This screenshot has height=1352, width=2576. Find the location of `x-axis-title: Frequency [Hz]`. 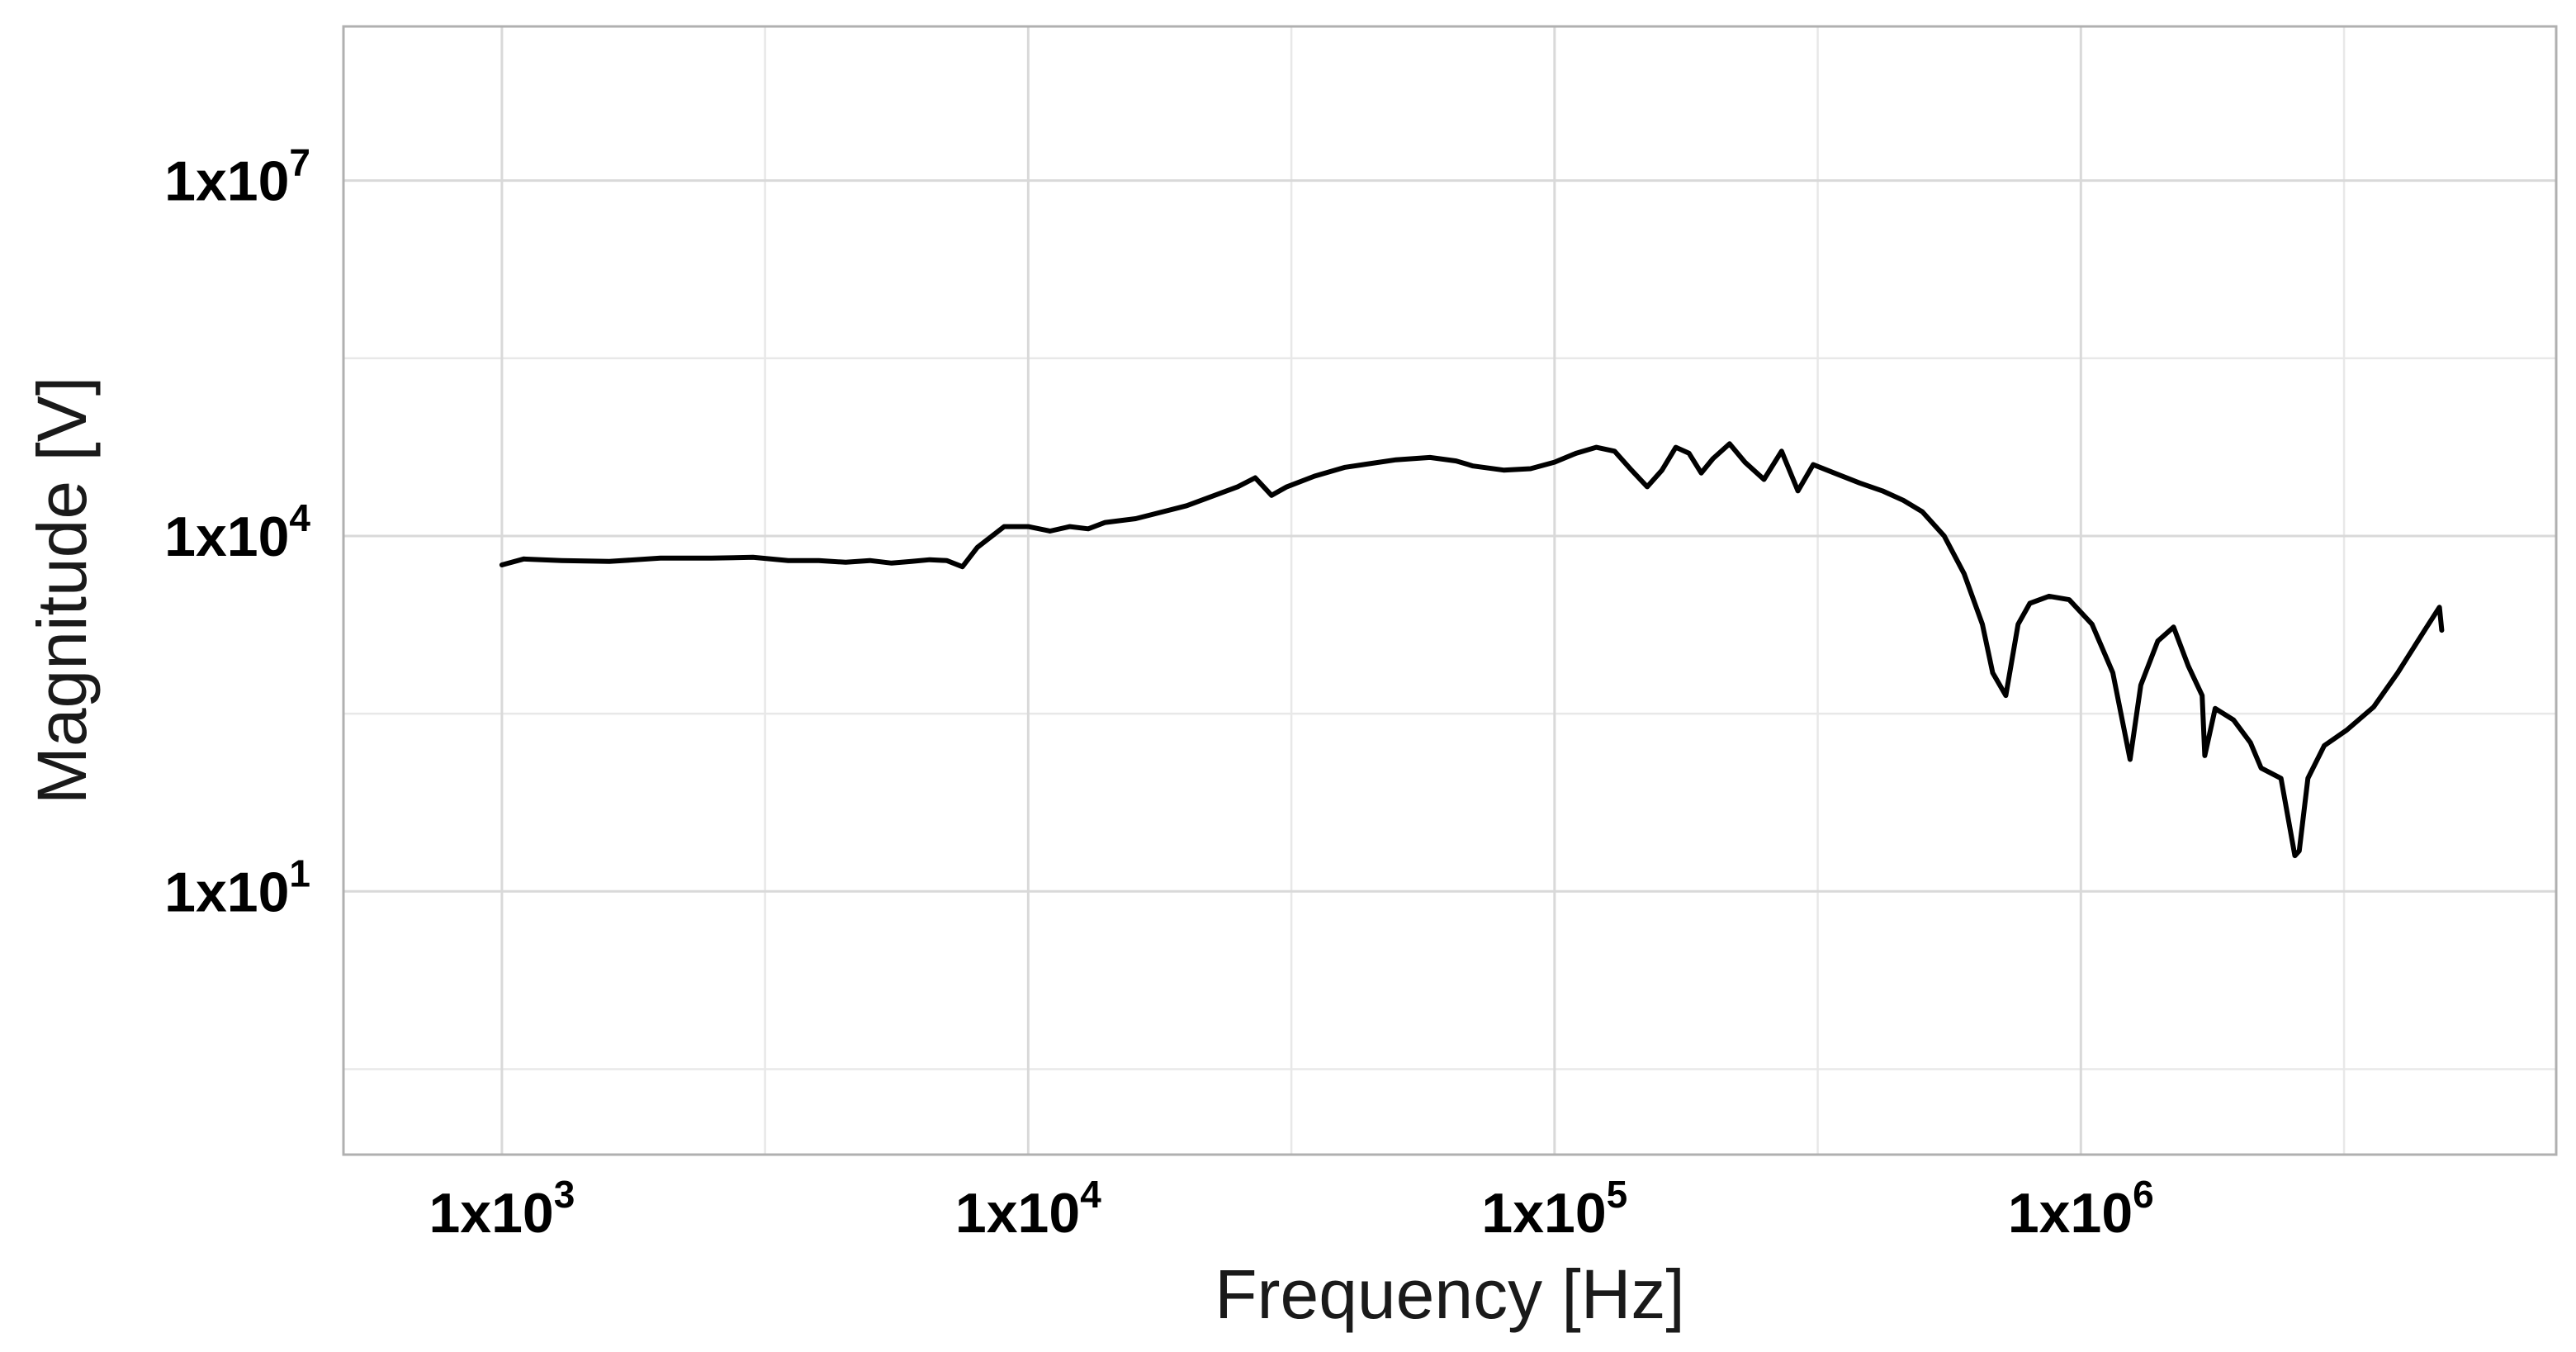

x-axis-title: Frequency [Hz] is located at coordinates (1450, 1294).